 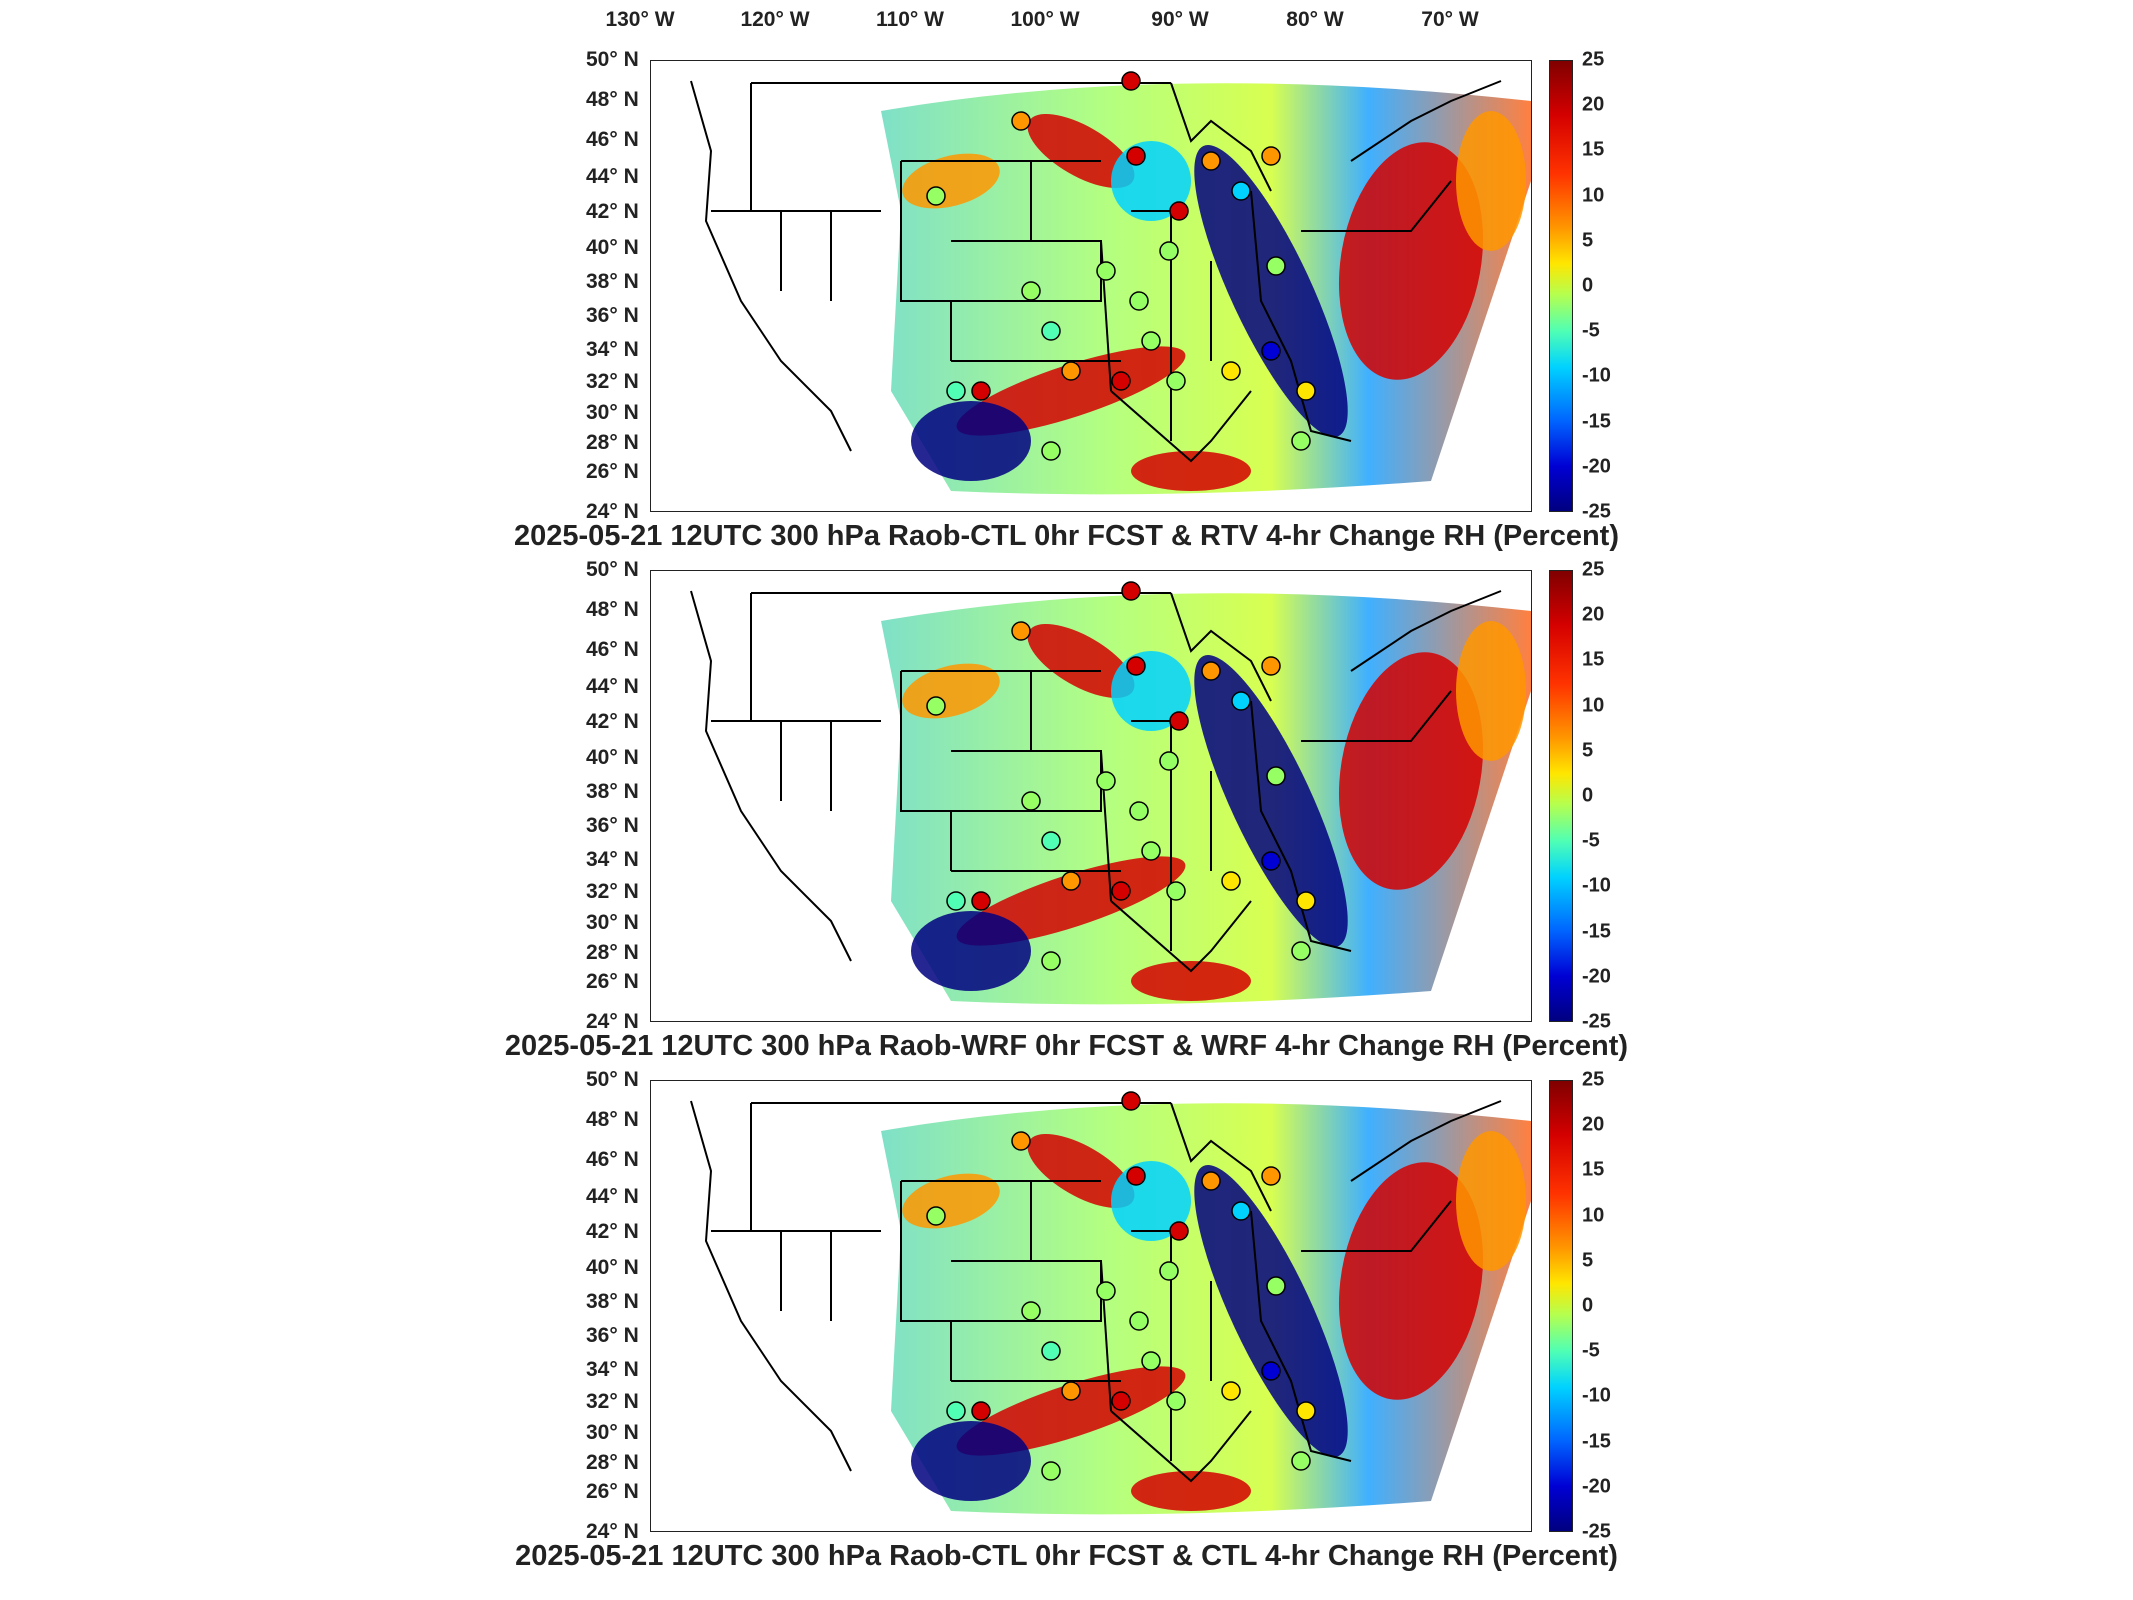 What do you see at coordinates (1593, 195) in the screenshot?
I see `colorbar-tick-label: 10` at bounding box center [1593, 195].